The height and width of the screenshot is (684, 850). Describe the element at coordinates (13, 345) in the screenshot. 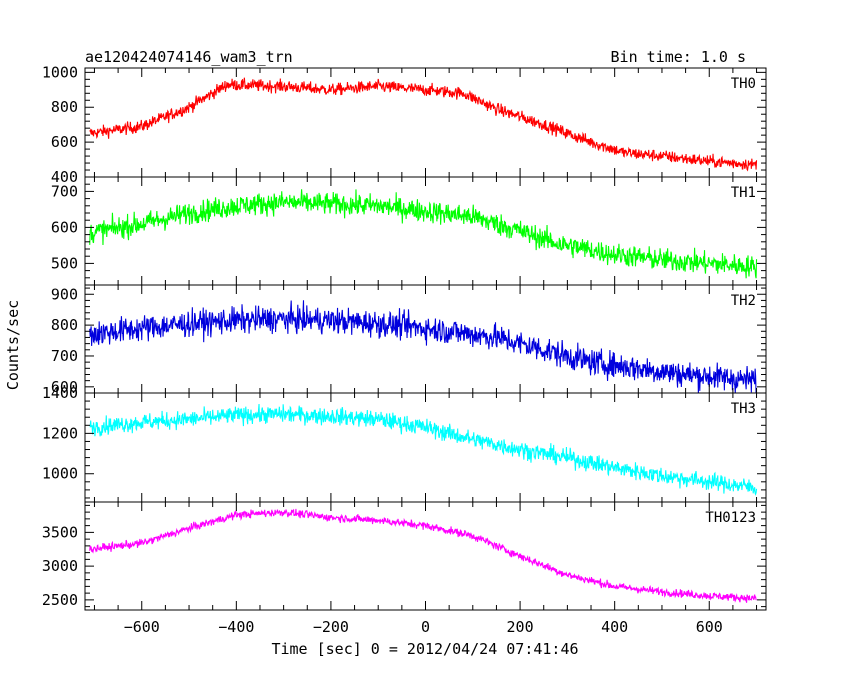

I see `y-axis-title: Counts/sec` at that location.